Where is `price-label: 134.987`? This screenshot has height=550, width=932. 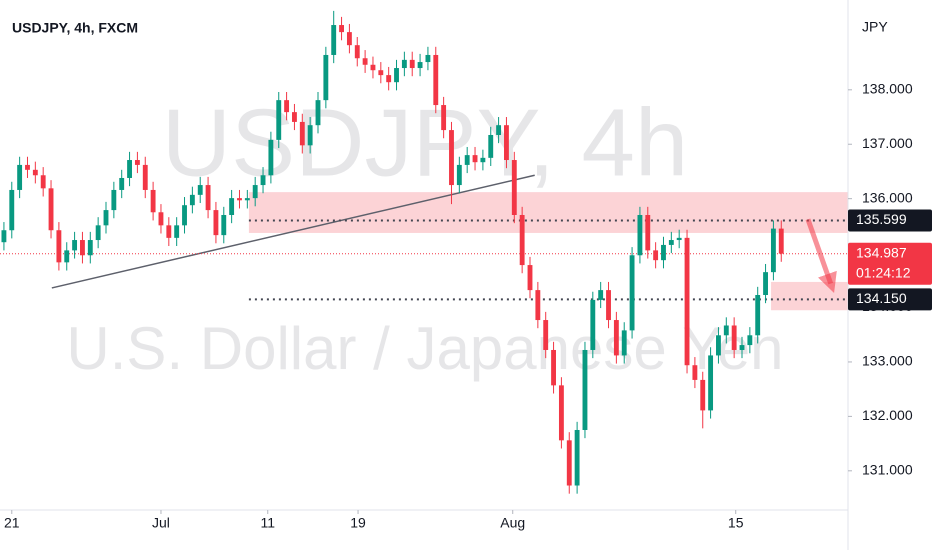
price-label: 134.987 is located at coordinates (881, 253).